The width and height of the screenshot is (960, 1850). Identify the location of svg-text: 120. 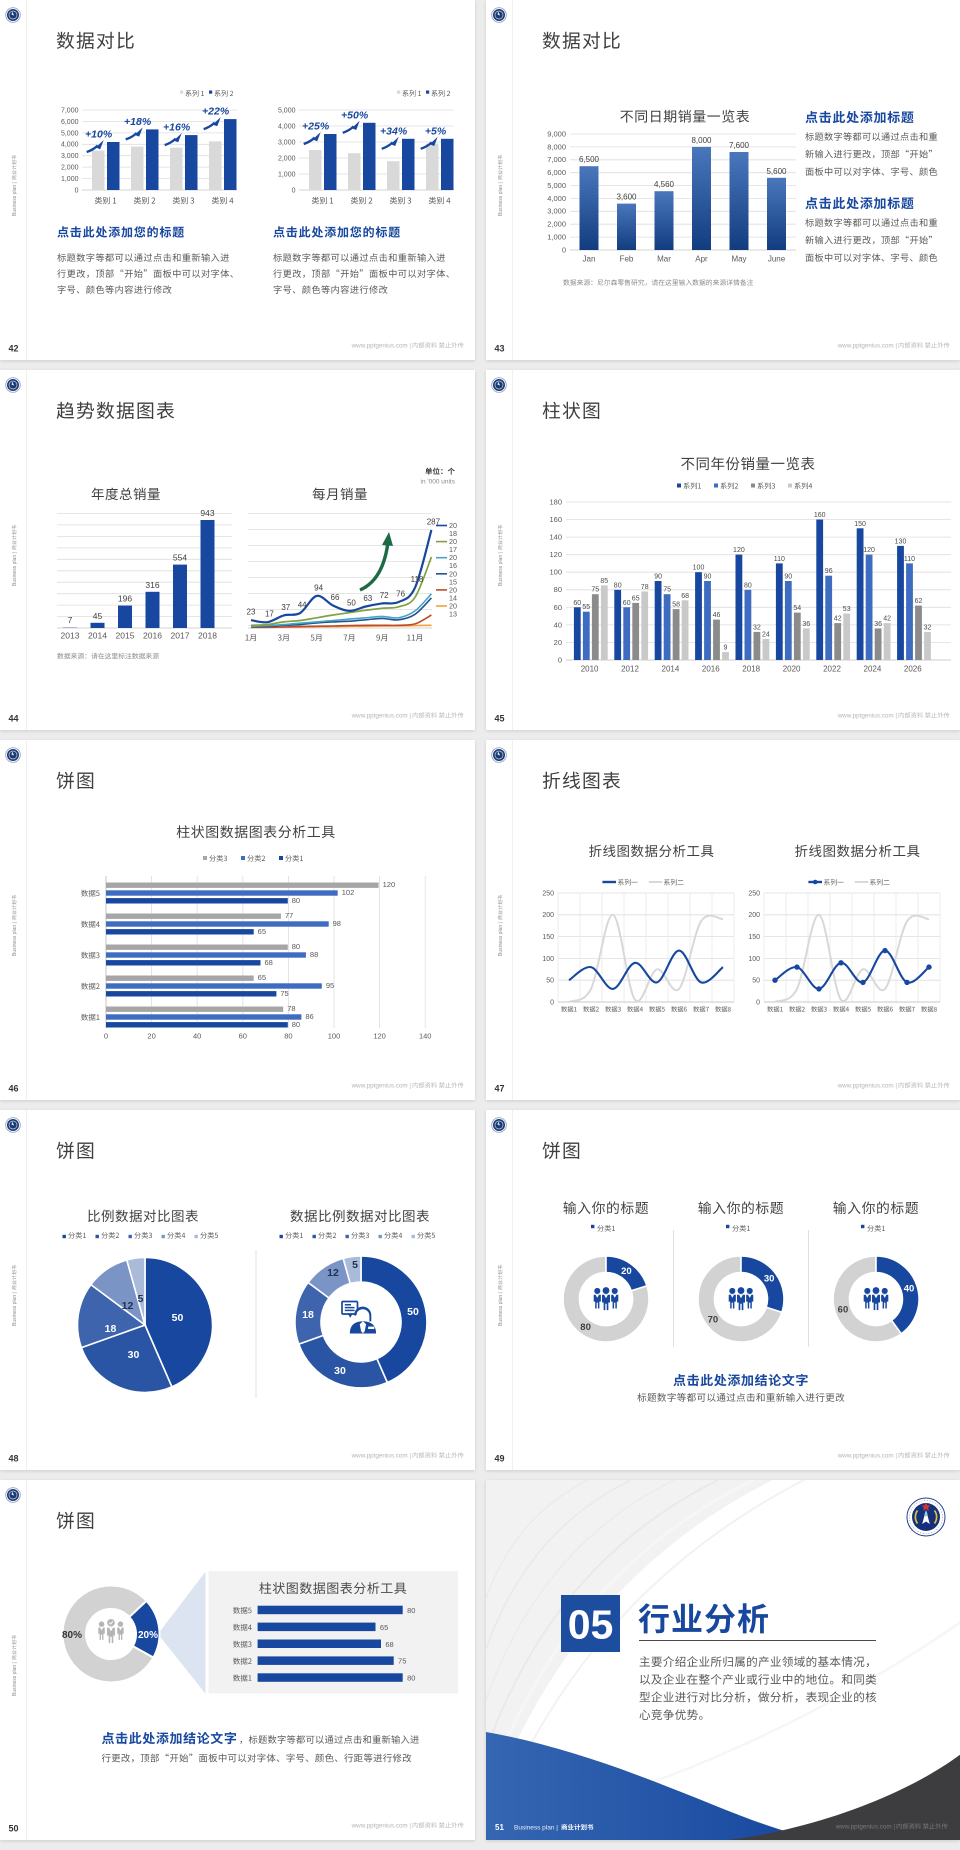
(555, 554).